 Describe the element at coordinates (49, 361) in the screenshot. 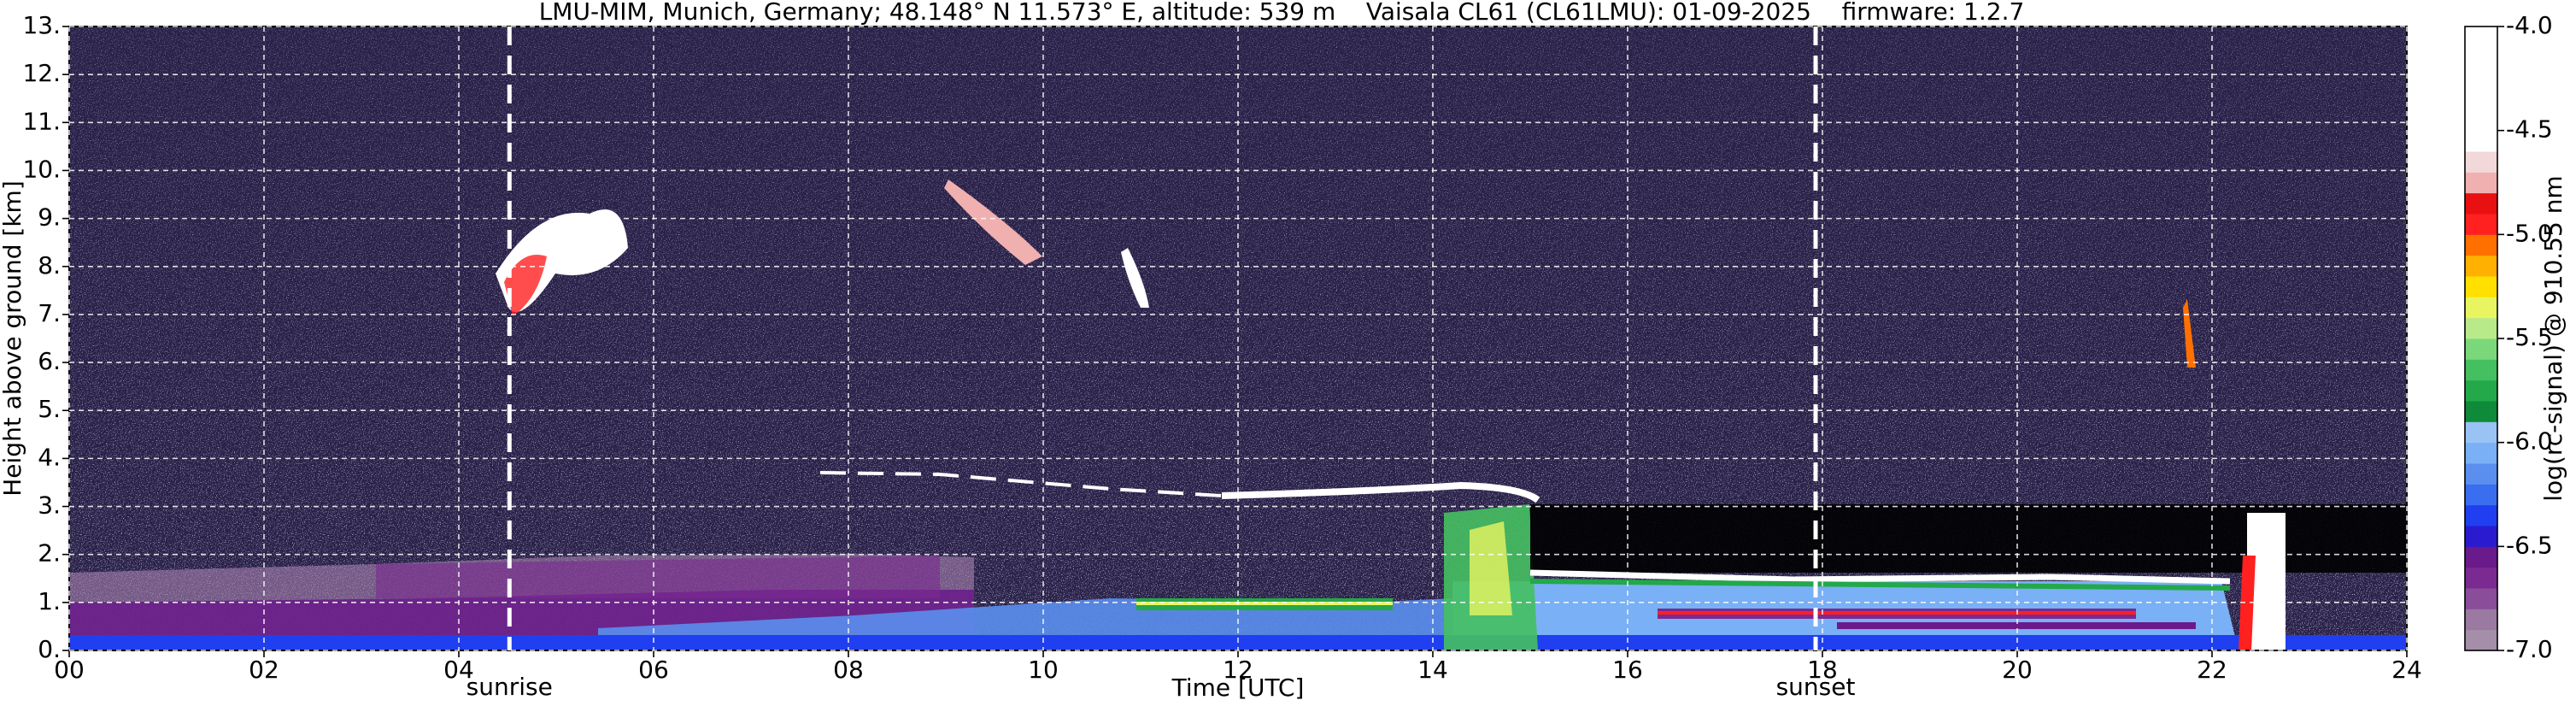

I see `y-tick-label: 6.` at that location.